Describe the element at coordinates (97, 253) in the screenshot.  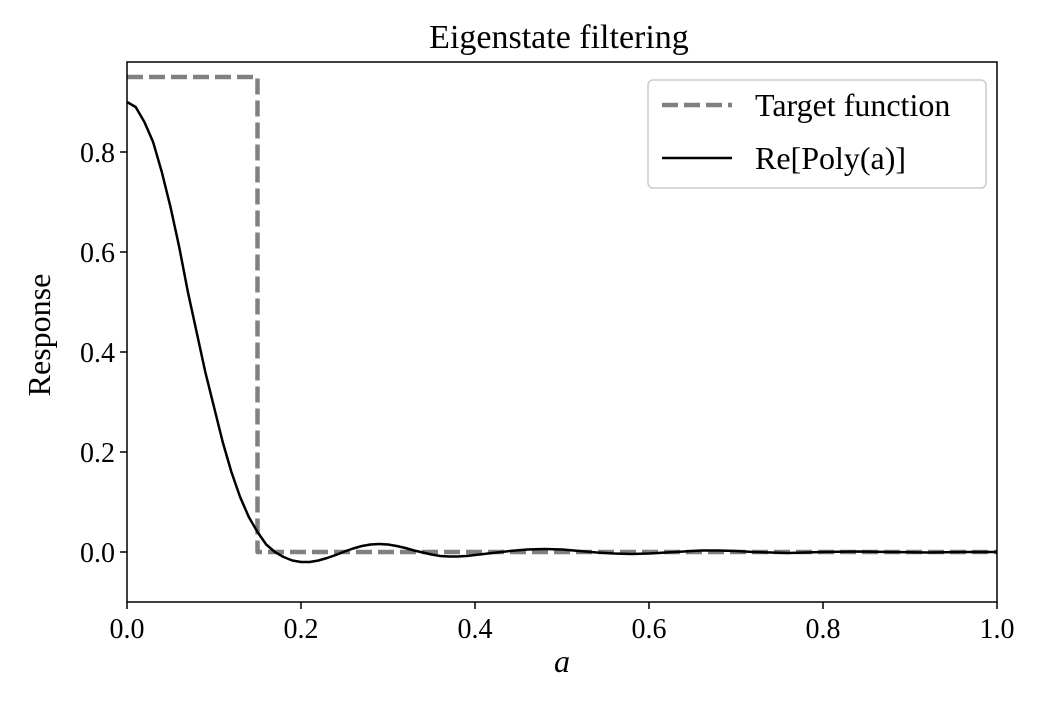
I see `y-tick-label: 0.6` at that location.